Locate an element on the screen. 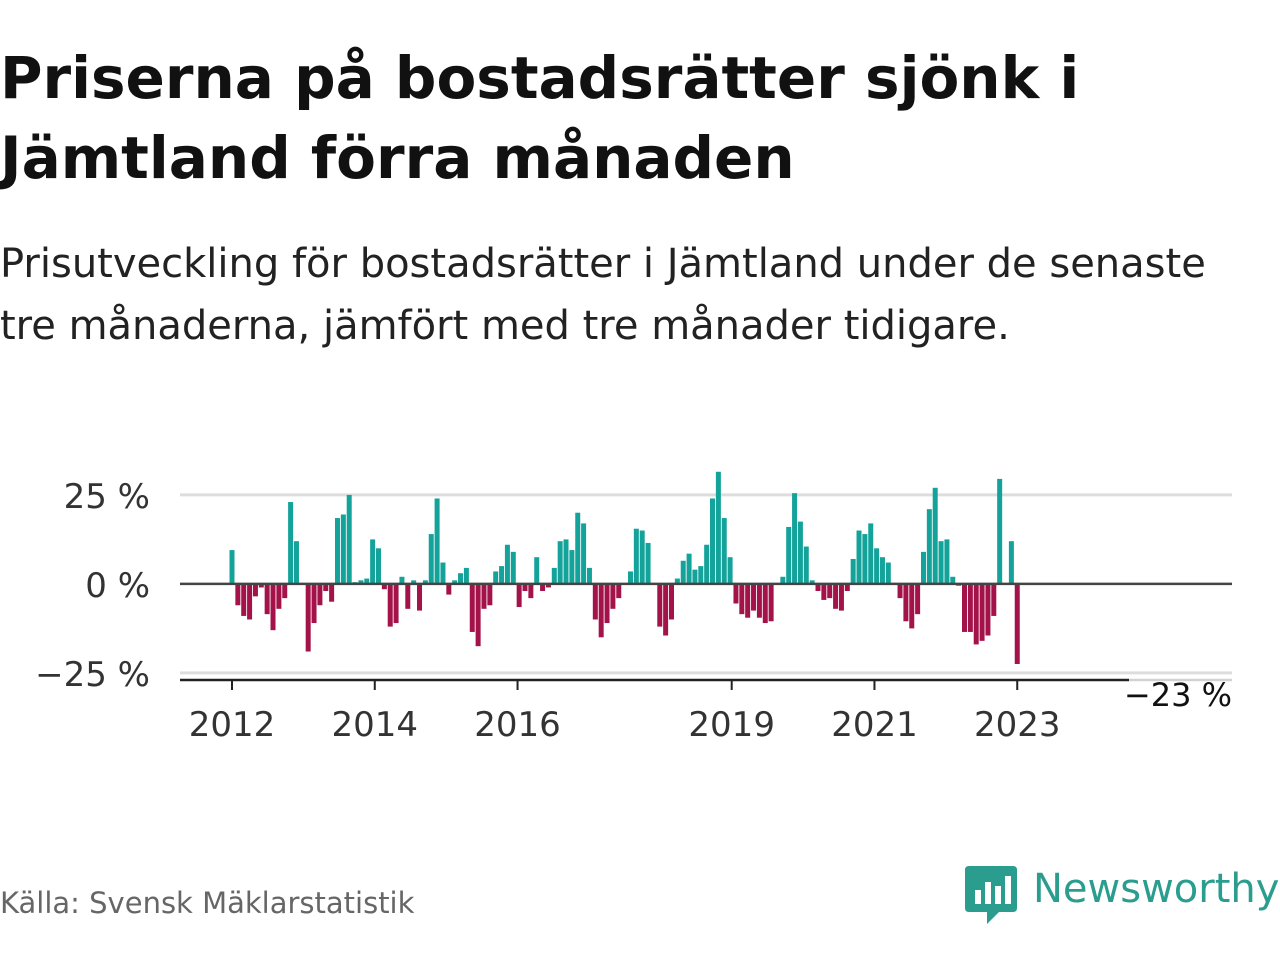 Image resolution: width=1280 pixels, height=960 pixels. x-tick-label: 2021 is located at coordinates (874, 722).